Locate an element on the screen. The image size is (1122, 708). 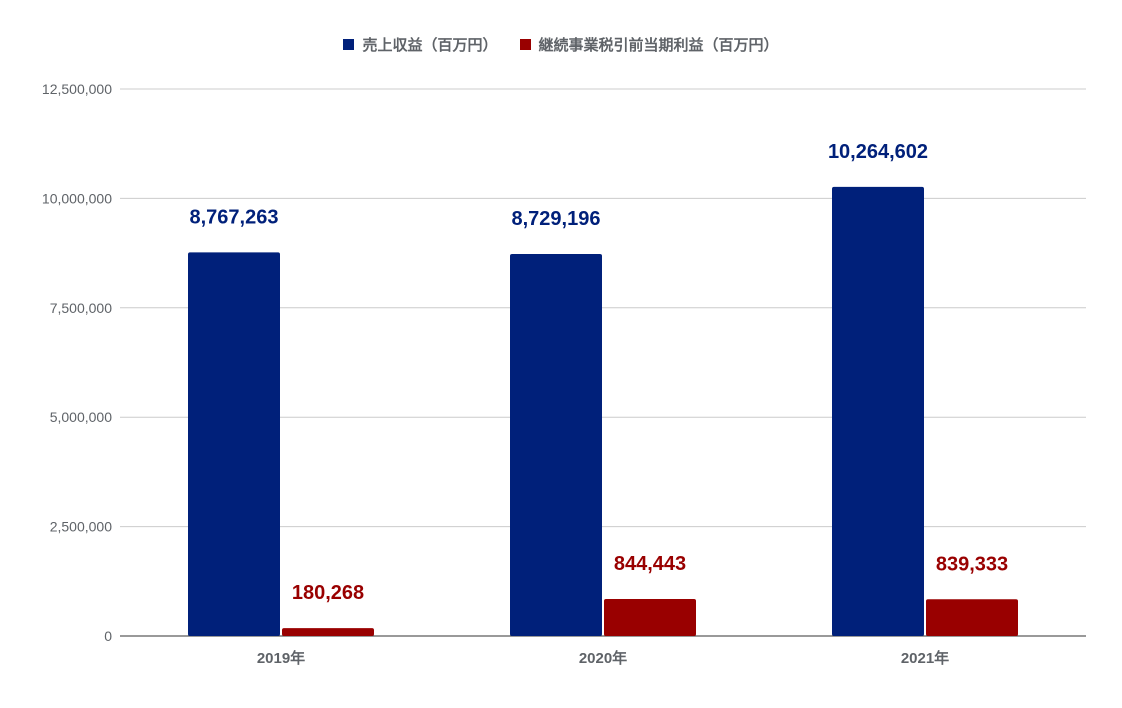
x-tick-label: 2020年 is located at coordinates (603, 658).